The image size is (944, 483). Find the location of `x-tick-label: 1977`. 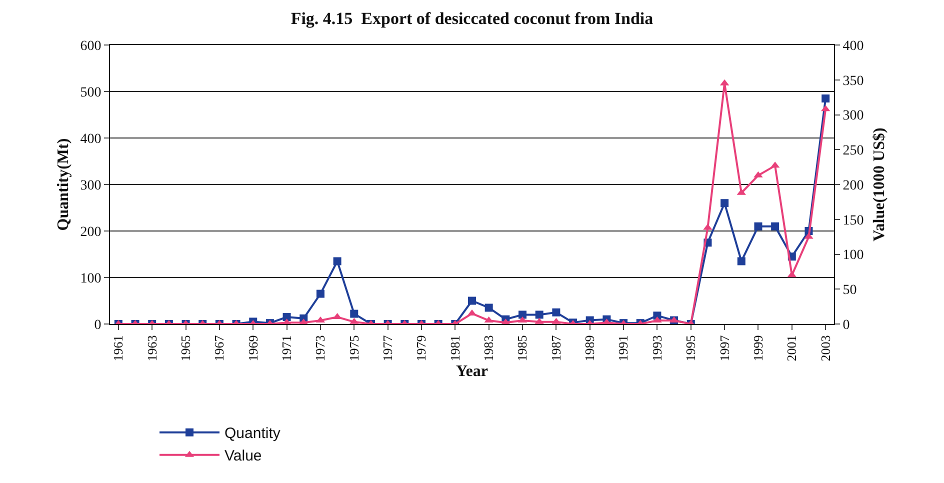

x-tick-label: 1977 is located at coordinates (388, 348).